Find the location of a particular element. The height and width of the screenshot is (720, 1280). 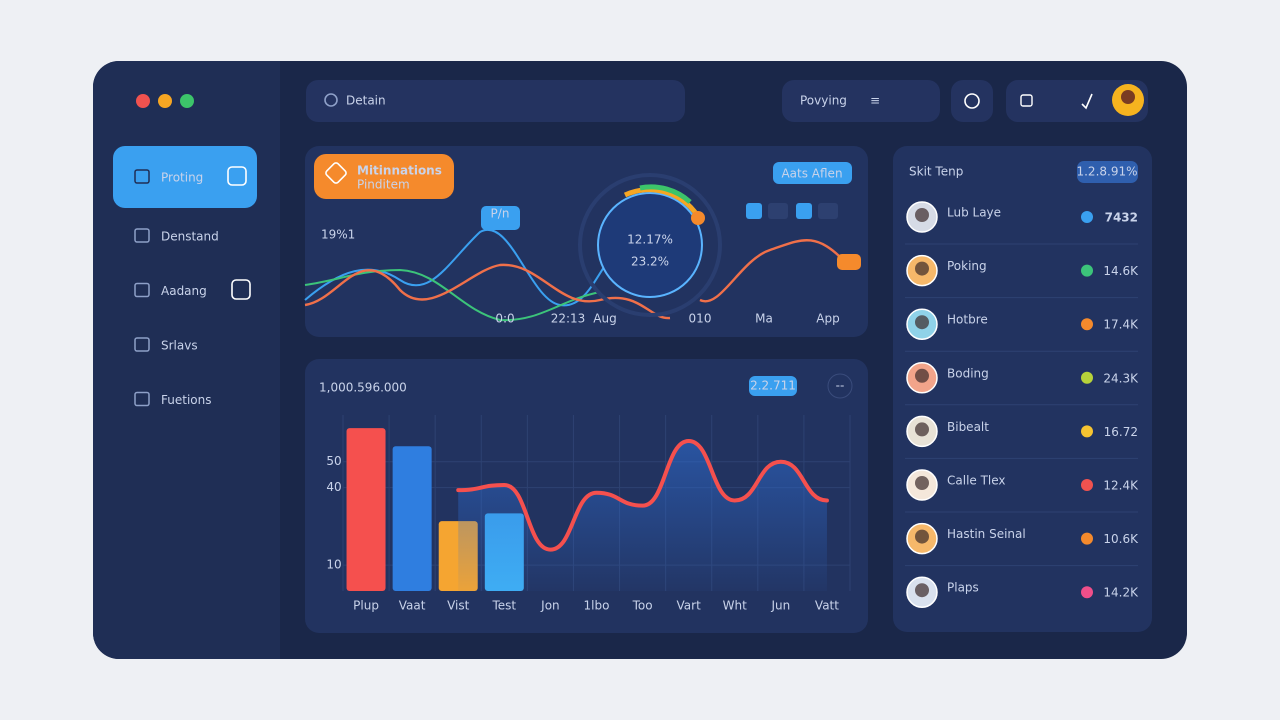

chart-pill-text: 2.2.711 is located at coordinates (773, 386).